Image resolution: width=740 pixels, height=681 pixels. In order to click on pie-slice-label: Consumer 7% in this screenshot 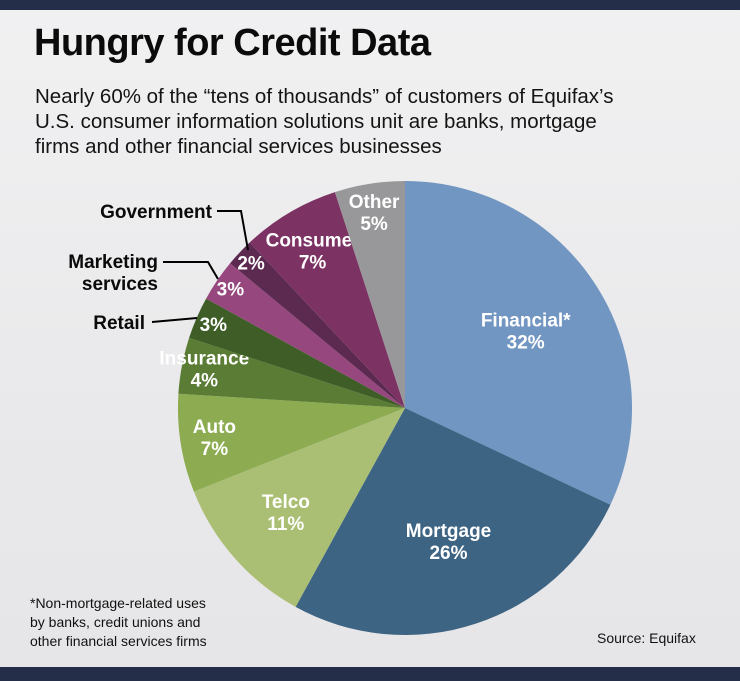, I will do `click(313, 252)`.